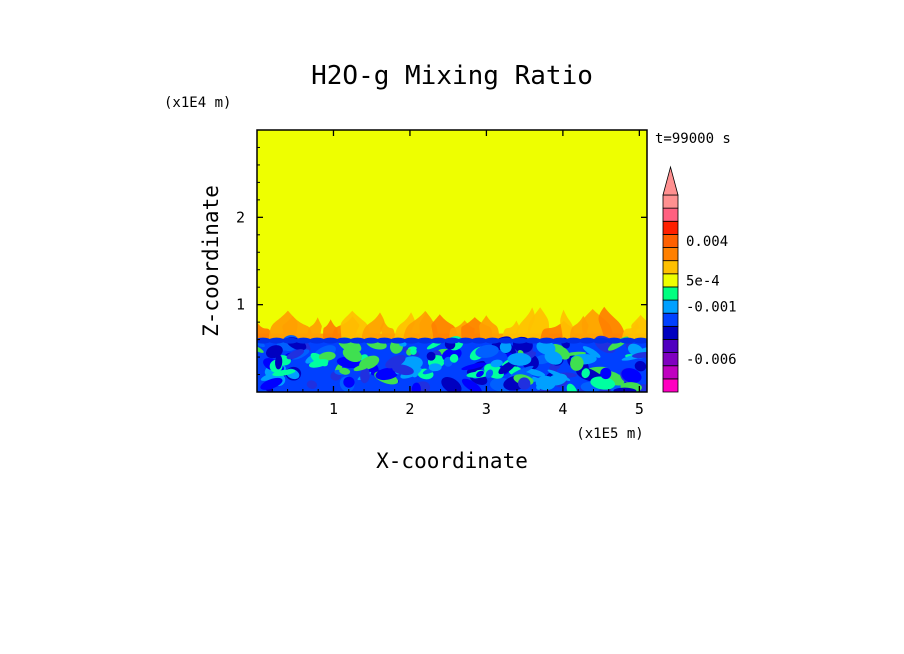  What do you see at coordinates (693, 139) in the screenshot?
I see `time-label: t=99000 s` at bounding box center [693, 139].